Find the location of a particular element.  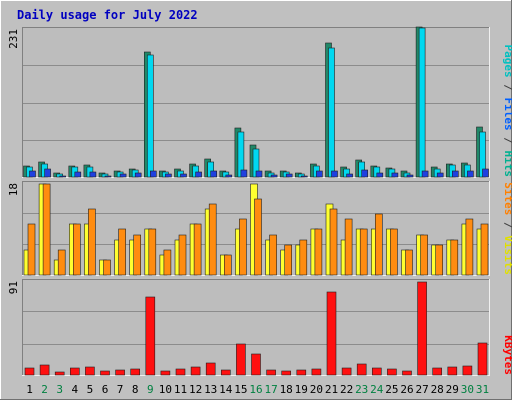

x-label-day-1: 1 is located at coordinates (29, 389).